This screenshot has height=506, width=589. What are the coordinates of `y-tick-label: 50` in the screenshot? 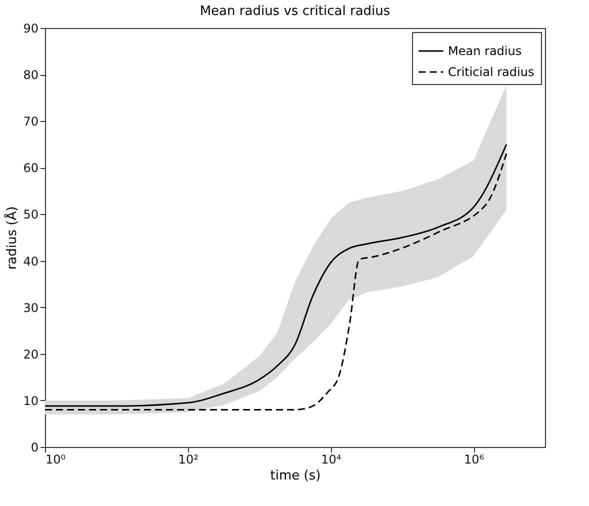 It's located at (30, 215).